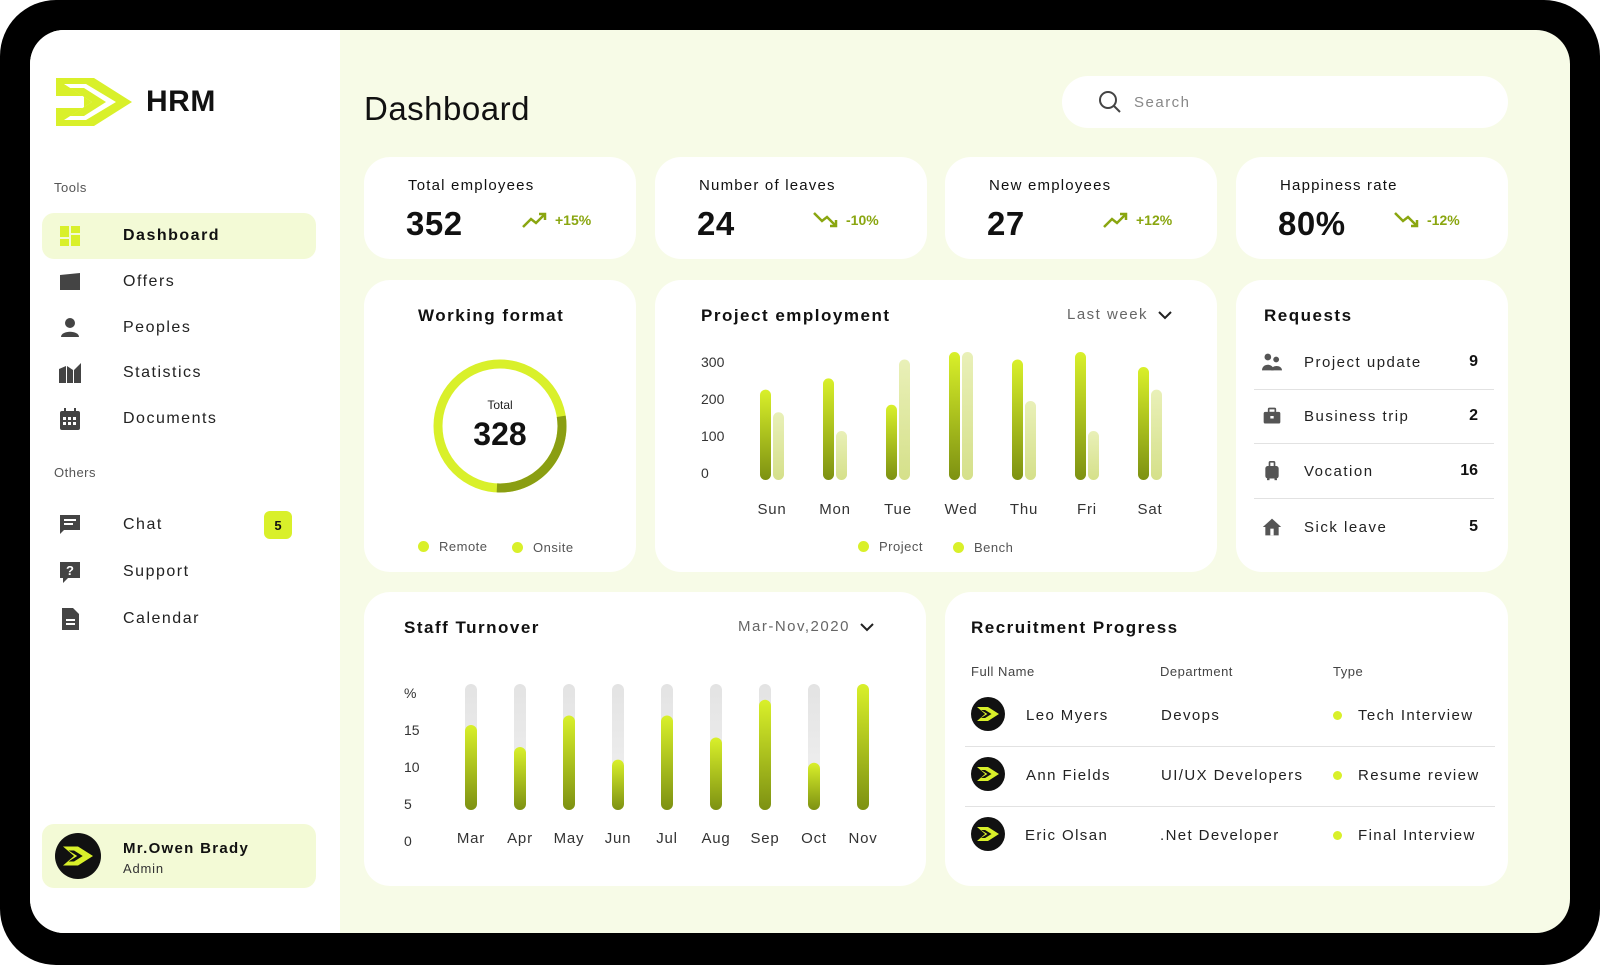 The image size is (1600, 965). What do you see at coordinates (1003, 671) in the screenshot?
I see `column-header-full-name: Full Name` at bounding box center [1003, 671].